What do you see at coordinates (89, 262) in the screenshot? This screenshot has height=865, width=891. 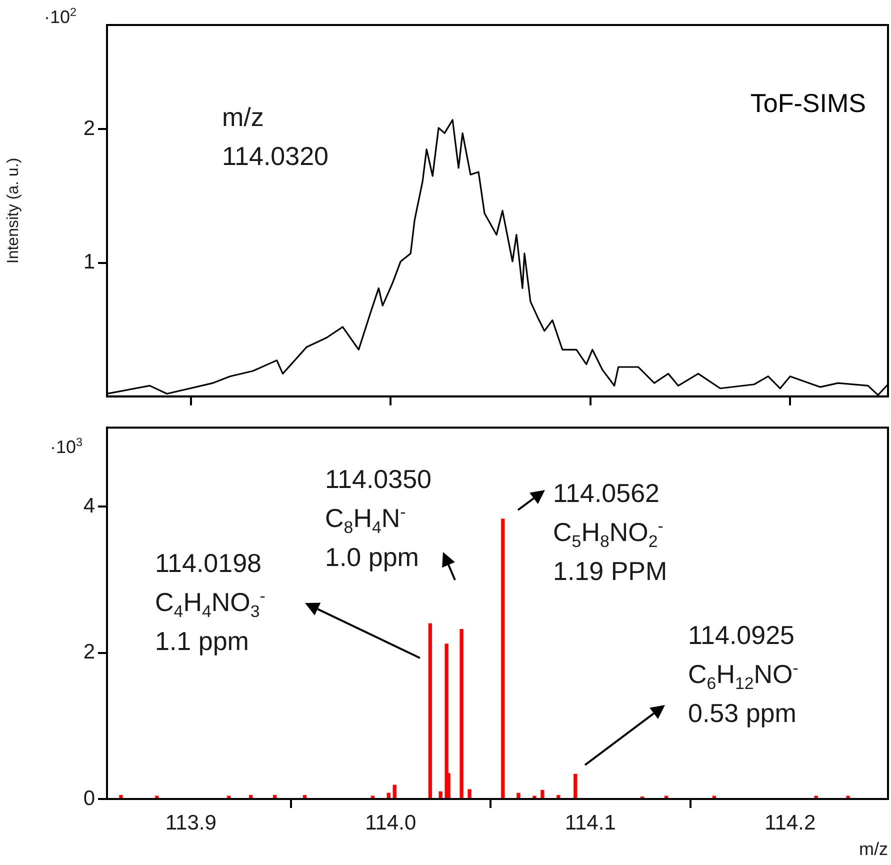 I see `y-tick-label: 1` at bounding box center [89, 262].